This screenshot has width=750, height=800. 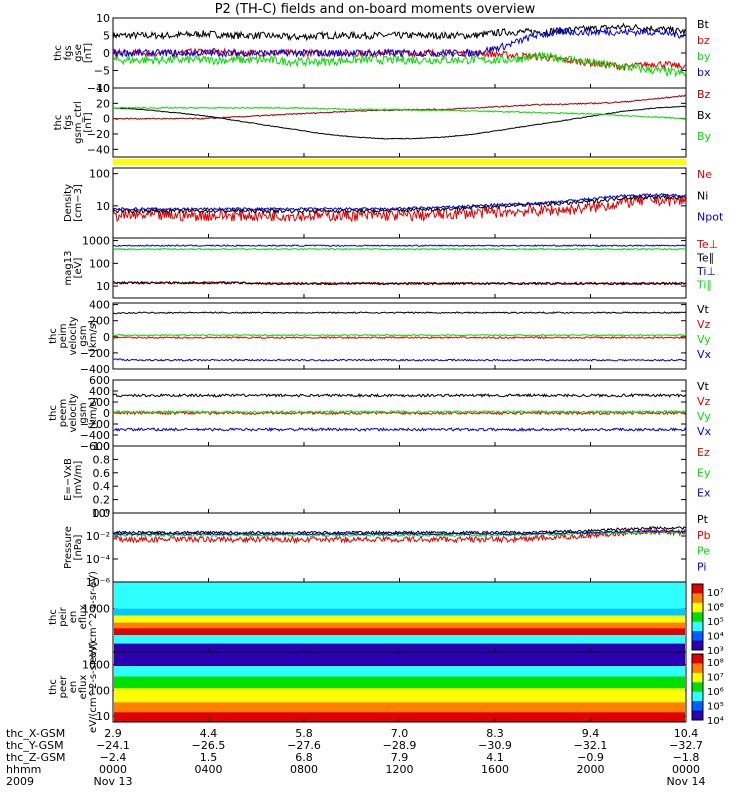 I want to click on p1-legend-3: bx, so click(x=704, y=72).